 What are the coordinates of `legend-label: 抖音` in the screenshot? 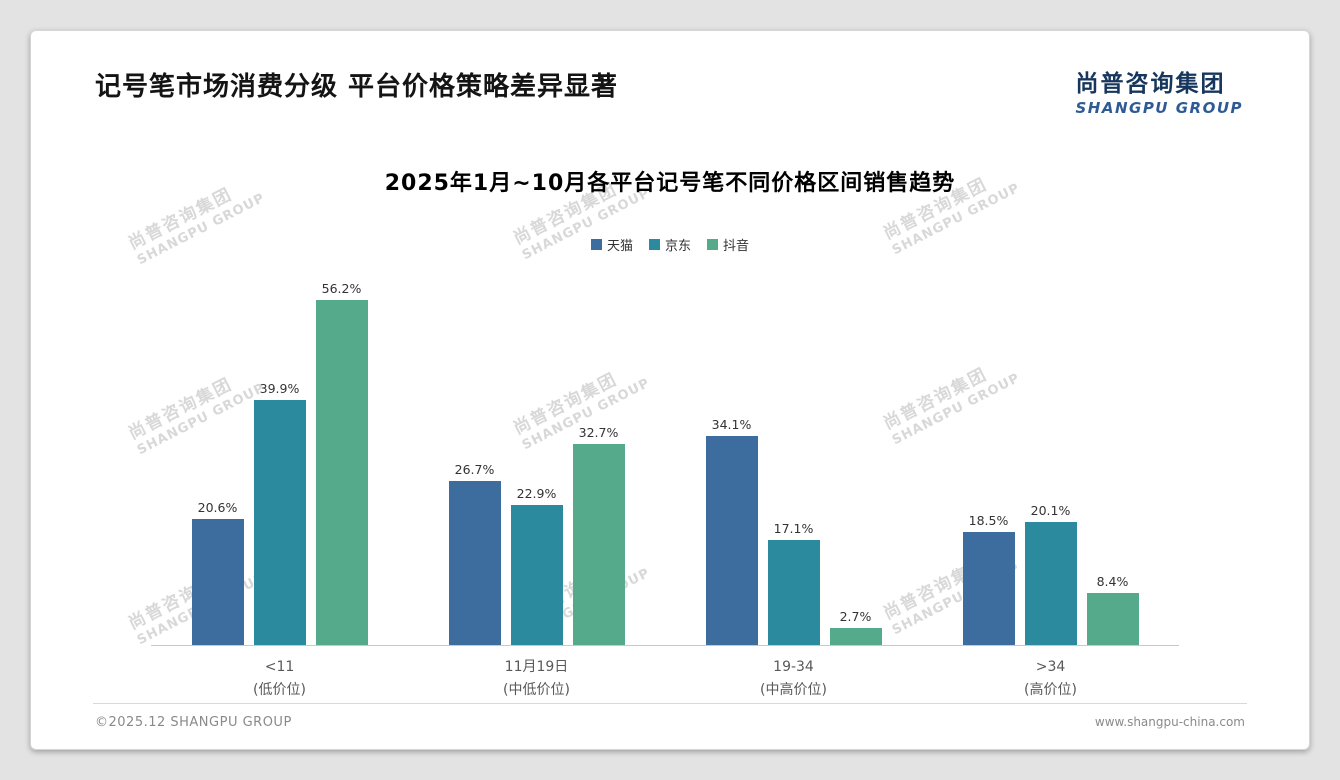 It's located at (736, 246).